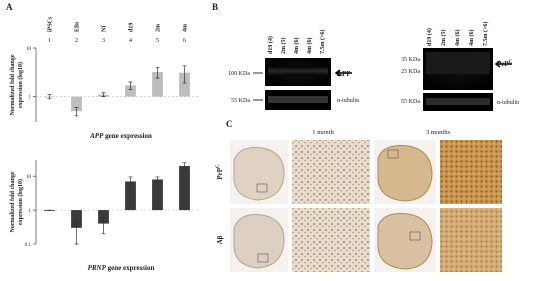  Describe the element at coordinates (184, 41) in the screenshot. I see `category-number: 6` at that location.